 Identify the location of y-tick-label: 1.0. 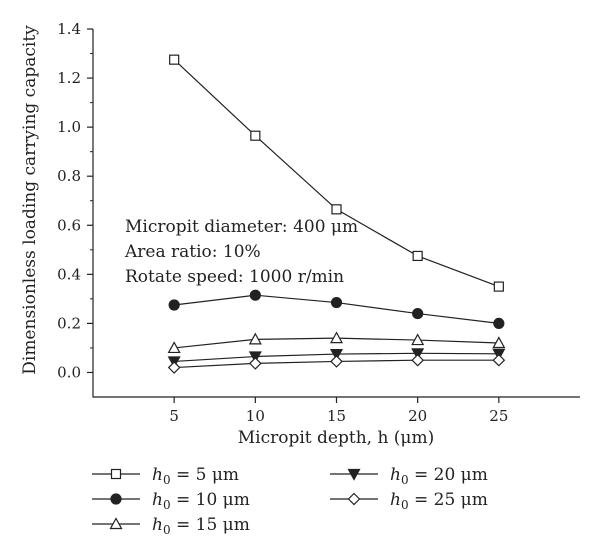
(69, 127).